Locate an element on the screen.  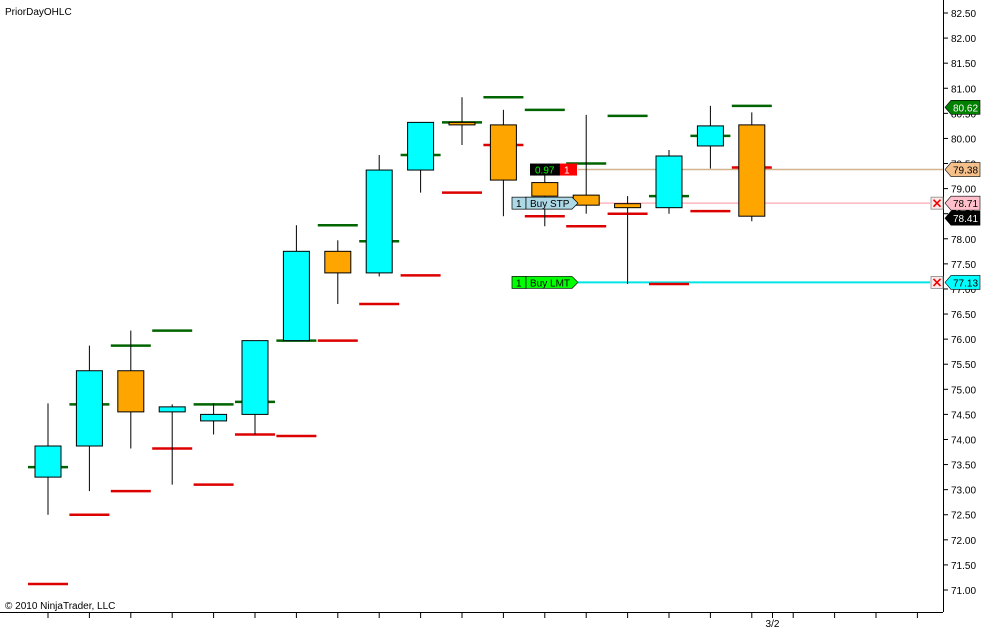
chart-title: PriorDayOHLC is located at coordinates (38, 12).